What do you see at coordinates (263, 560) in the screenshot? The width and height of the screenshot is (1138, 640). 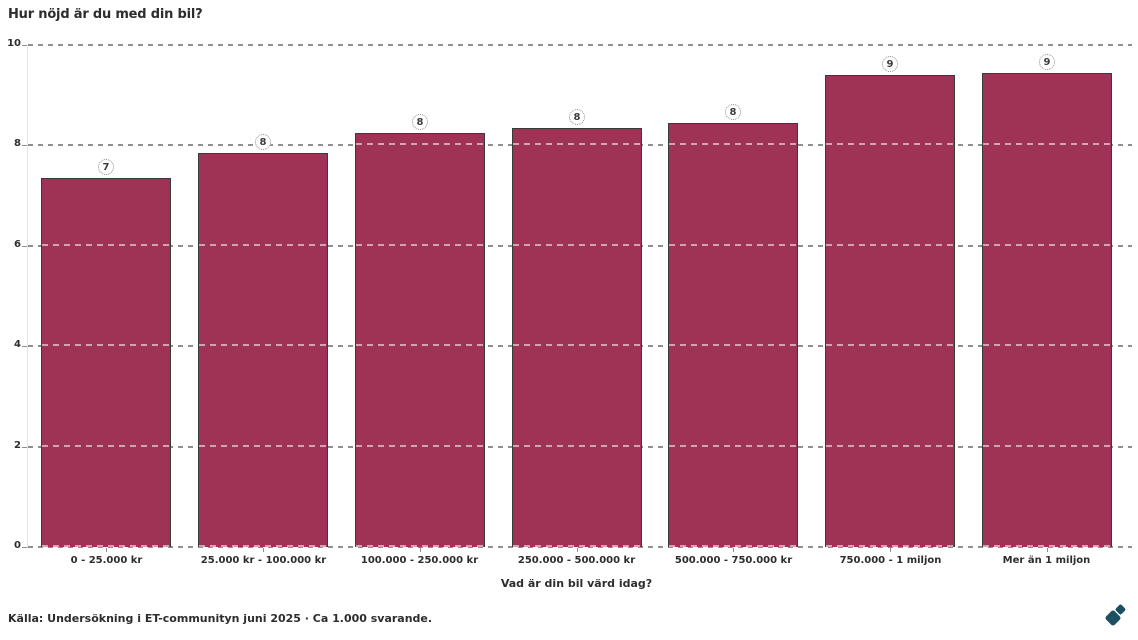 I see `x-tick-label: 25.000 kr - 100.000 kr` at bounding box center [263, 560].